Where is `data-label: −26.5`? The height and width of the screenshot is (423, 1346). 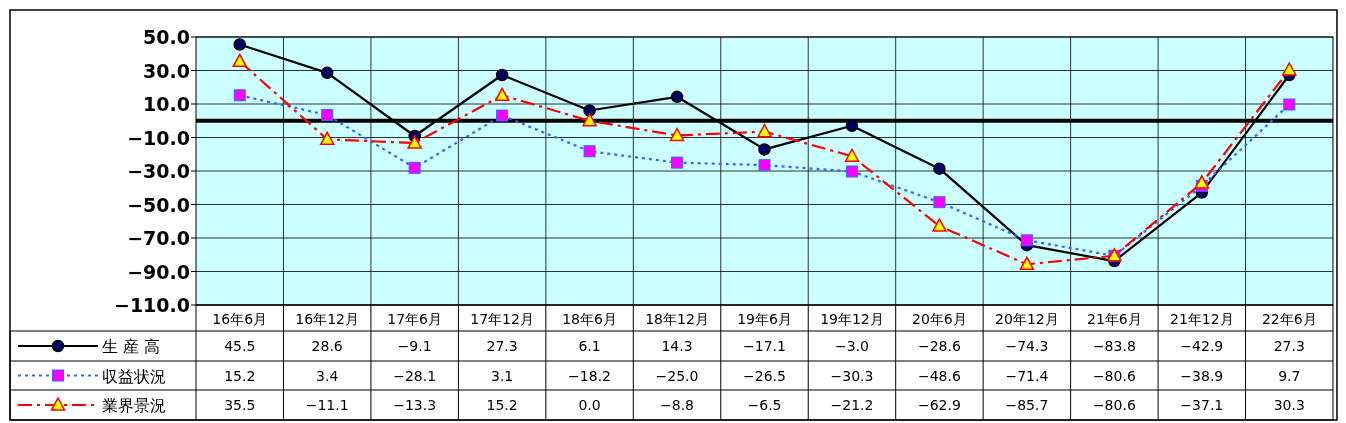
data-label: −26.5 is located at coordinates (764, 375).